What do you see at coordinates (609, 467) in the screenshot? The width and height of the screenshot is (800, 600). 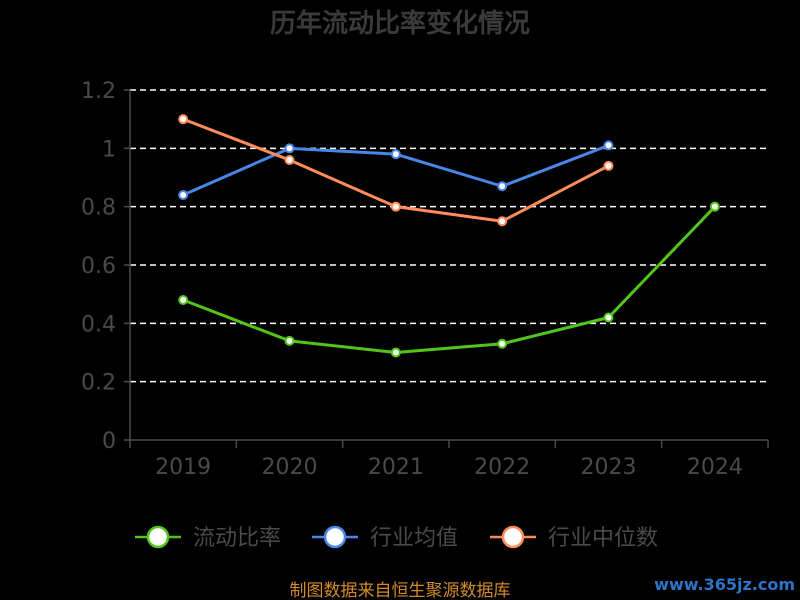 I see `x-tick-label: 2023` at bounding box center [609, 467].